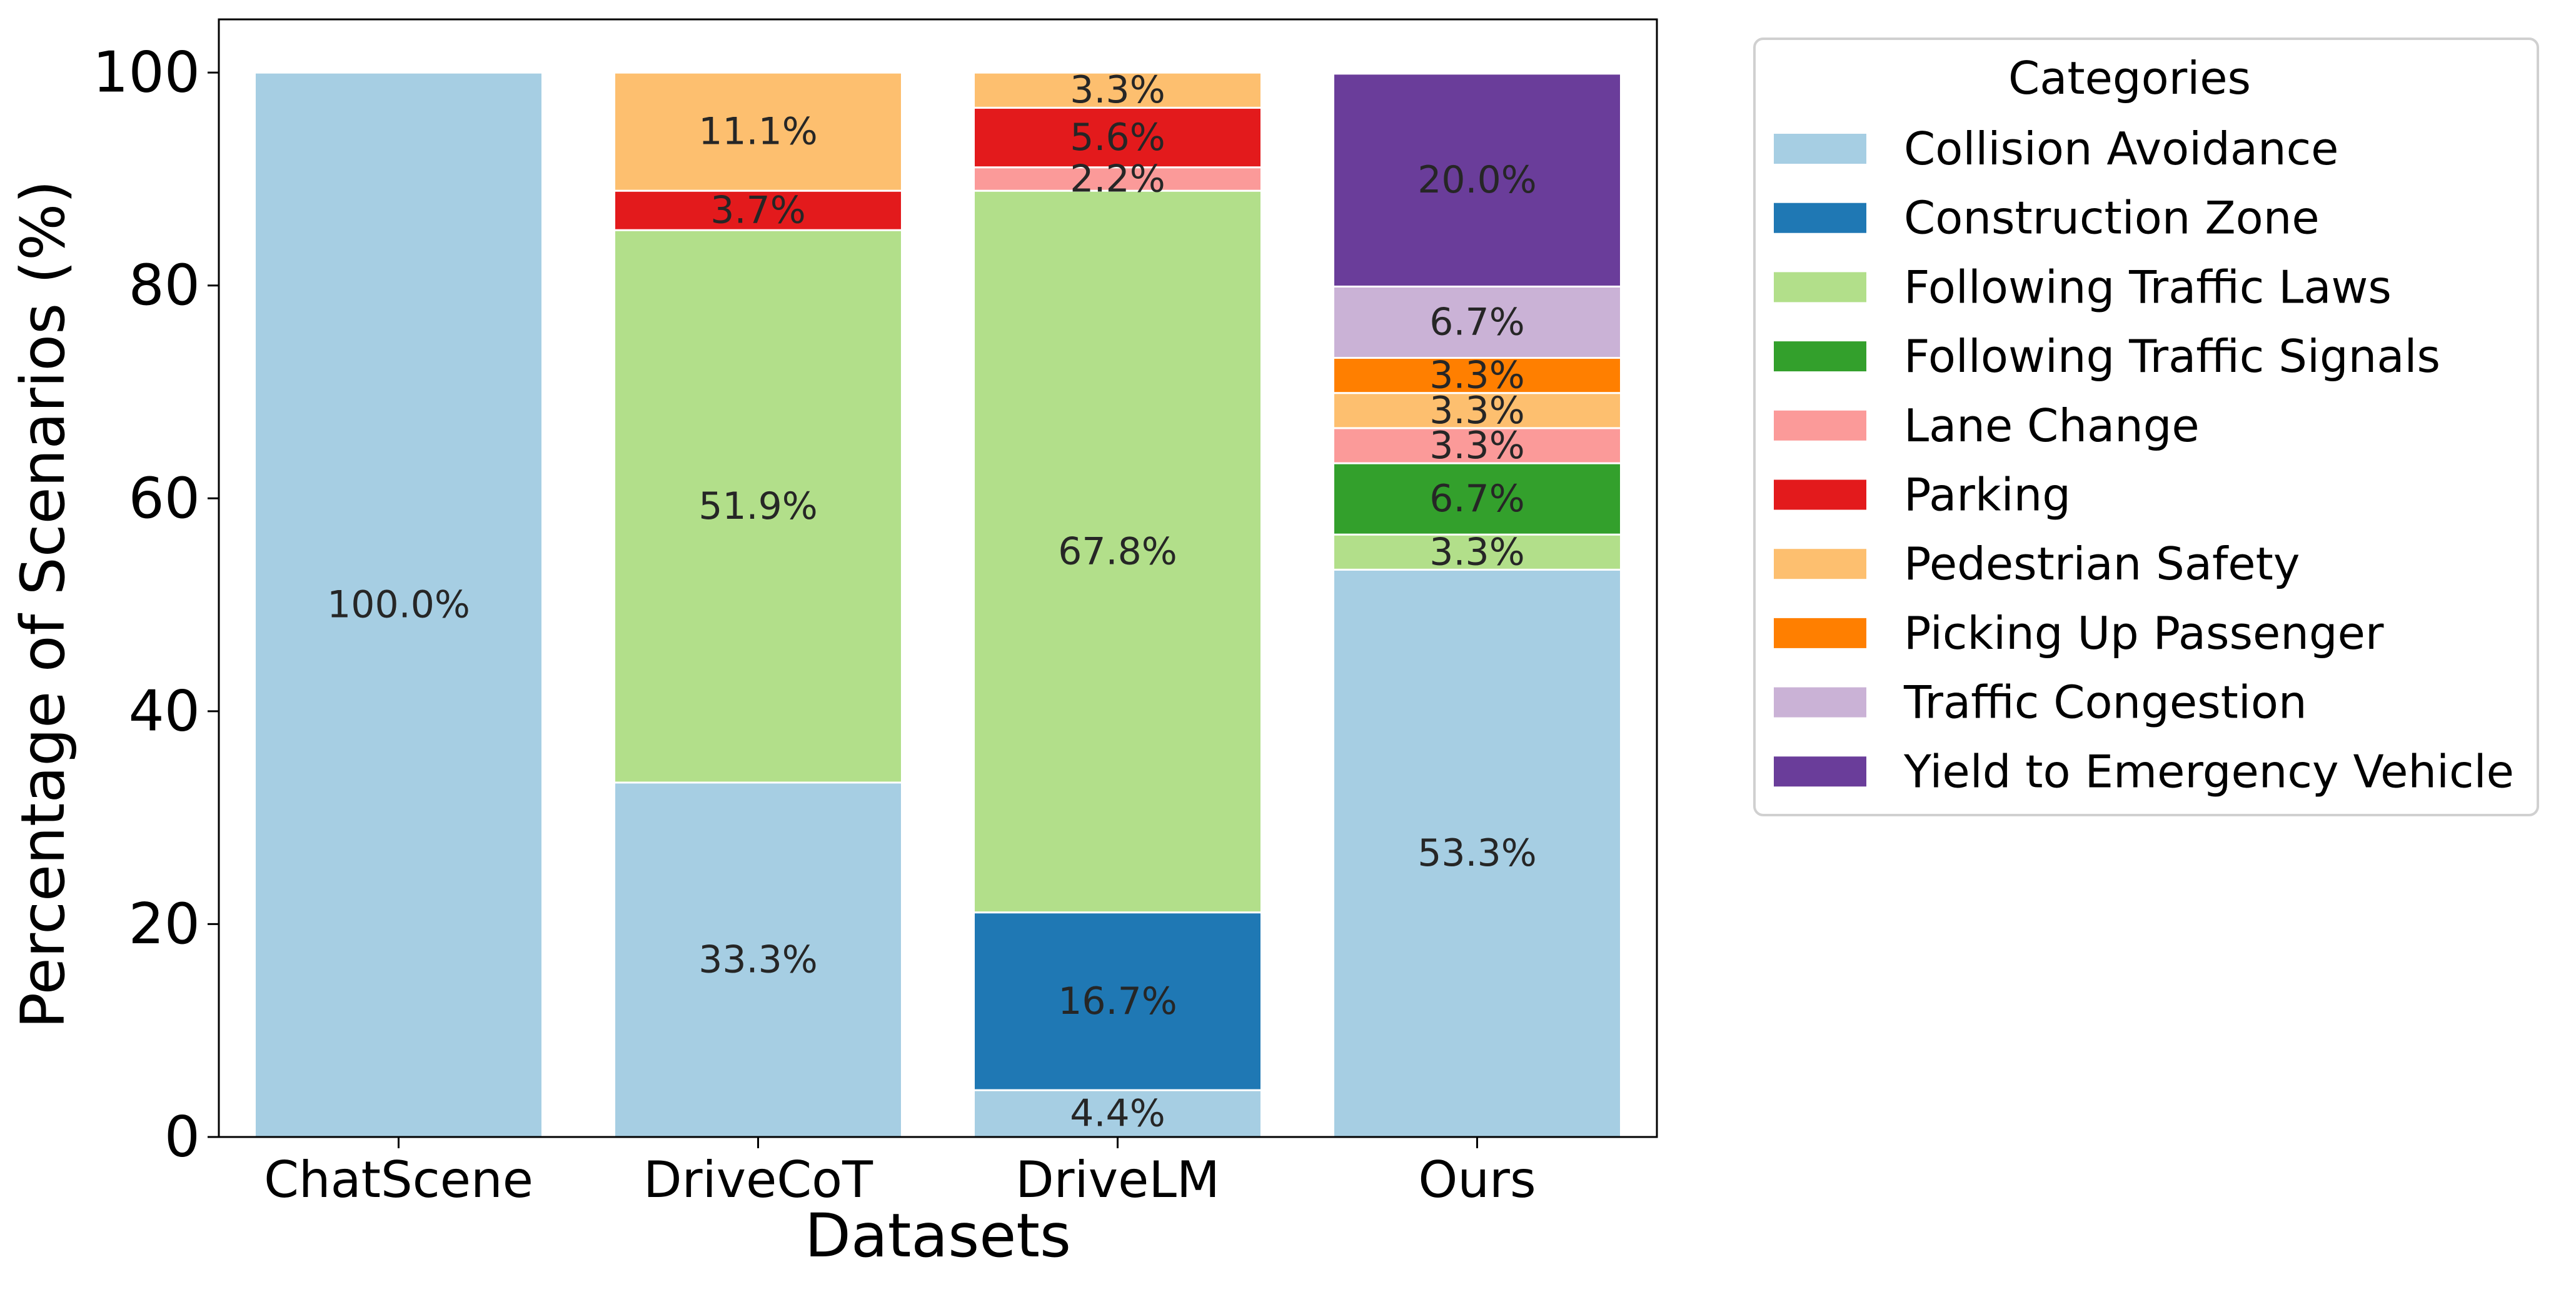  I want to click on bar-ours-following-traffic-laws, so click(1477, 552).